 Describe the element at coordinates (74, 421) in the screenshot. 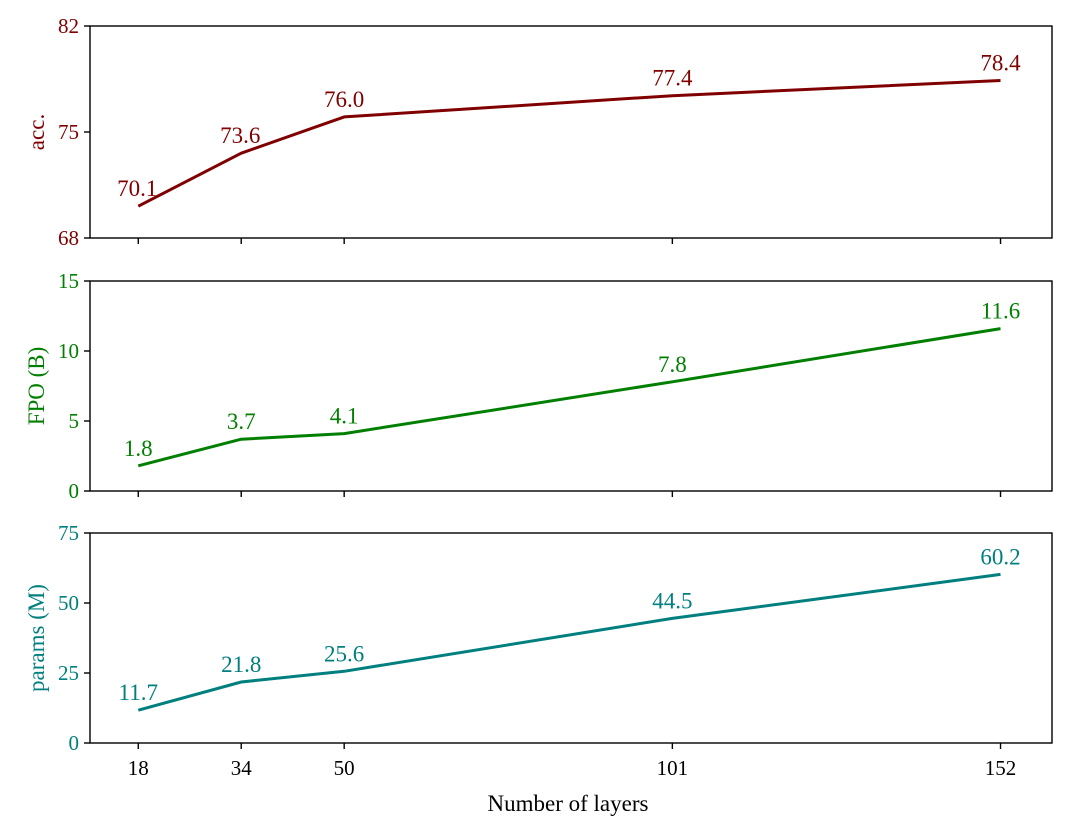

I see `y-tick-label: 5` at that location.